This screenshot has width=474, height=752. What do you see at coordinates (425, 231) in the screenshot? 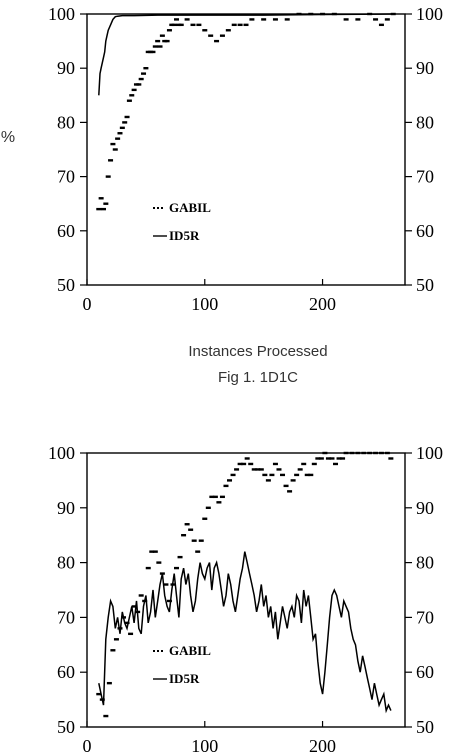
I see `y-tick-label-right: 60` at bounding box center [425, 231].